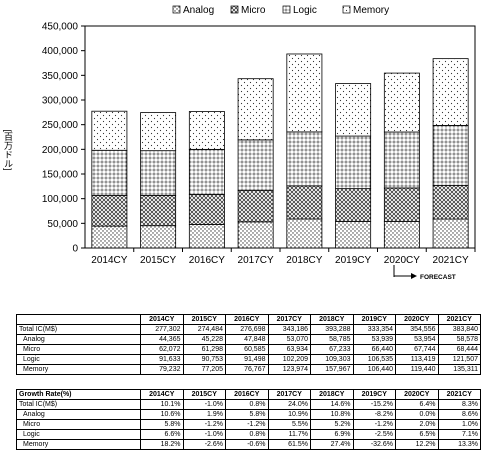 The image size is (495, 454). I want to click on bar-micro-2016cy, so click(206, 209).